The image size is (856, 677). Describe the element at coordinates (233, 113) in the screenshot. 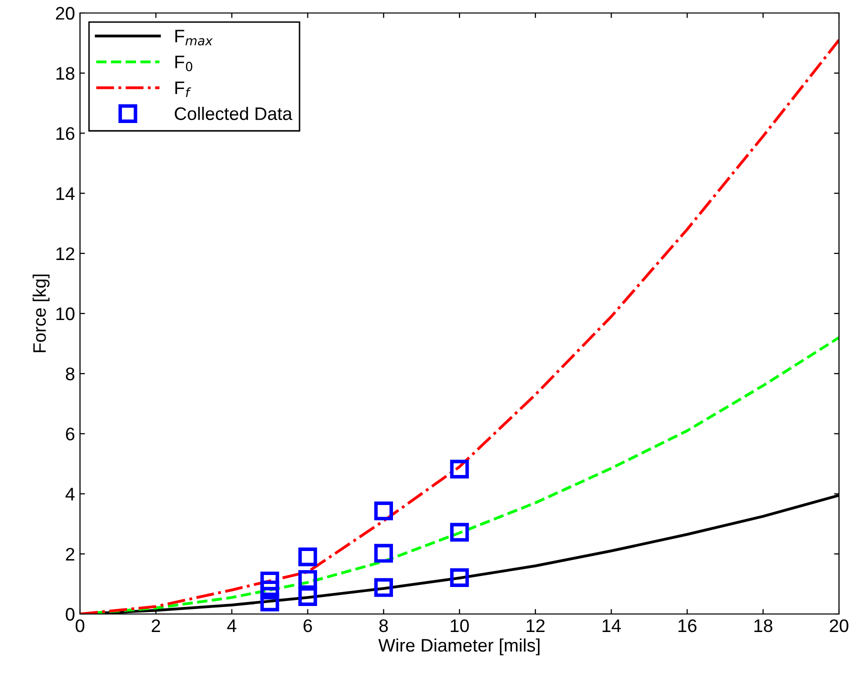

I see `legend-label: Collected Data` at that location.